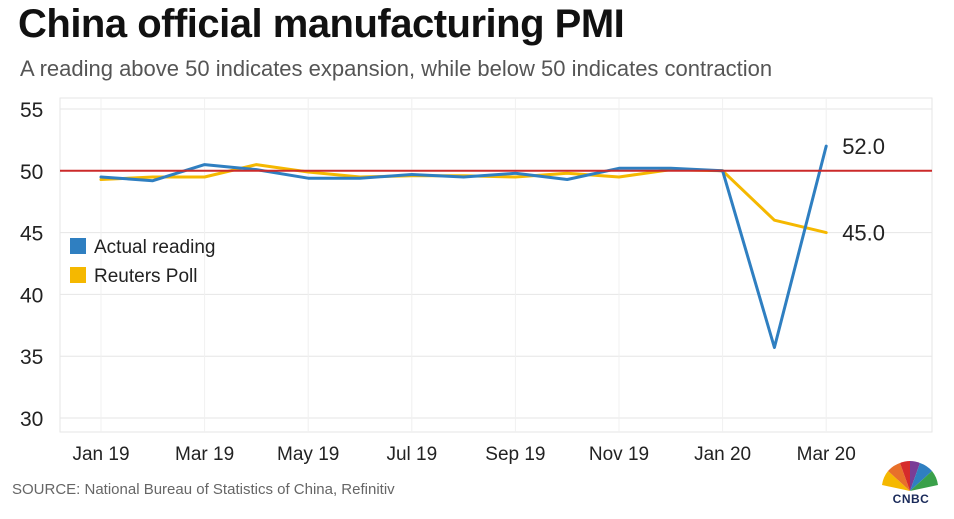 The width and height of the screenshot is (954, 519). What do you see at coordinates (321, 24) in the screenshot?
I see `chart-title: China official manufacturing PMI` at bounding box center [321, 24].